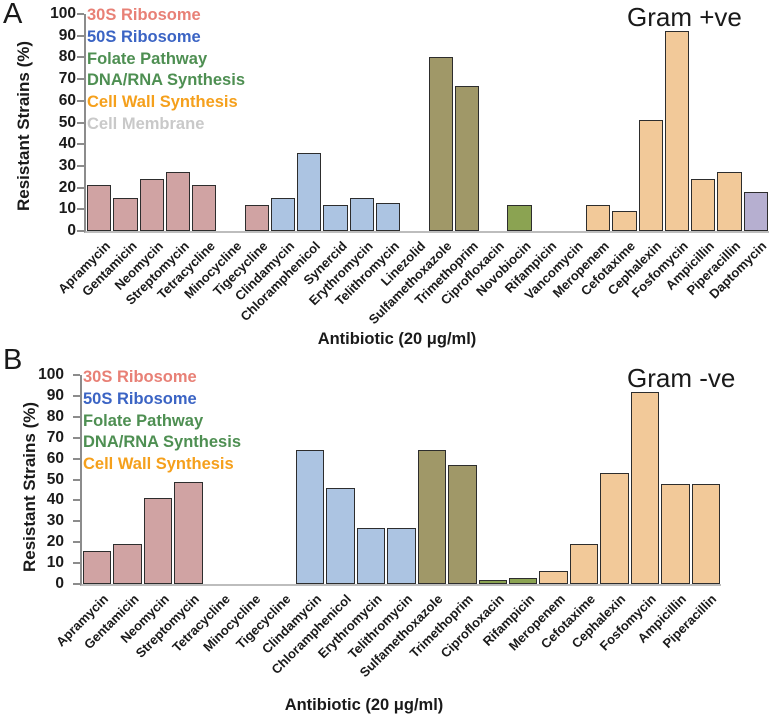 The width and height of the screenshot is (770, 720). I want to click on panel-a-letter: A, so click(13, 15).